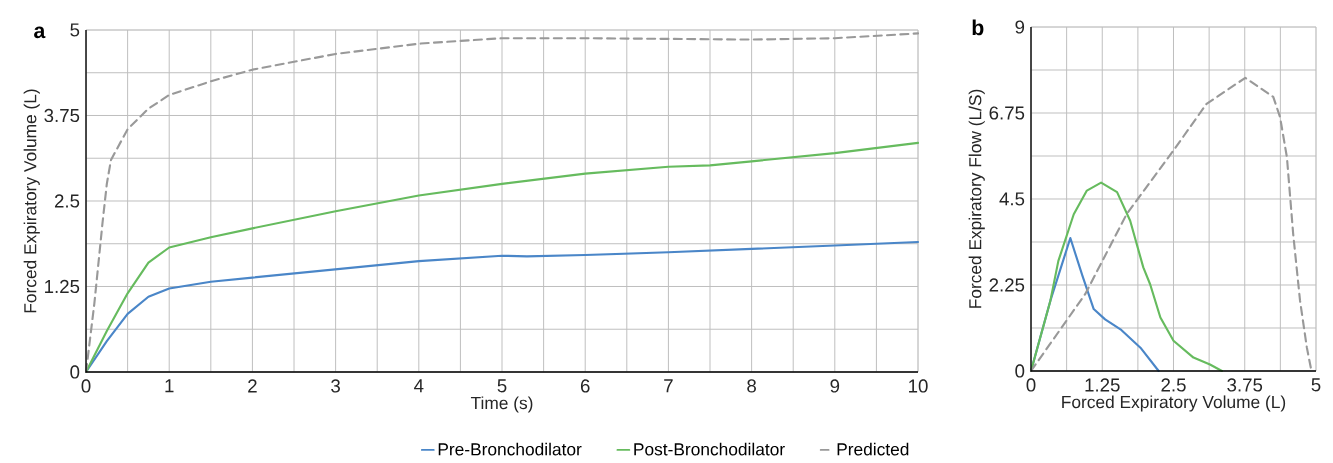 This screenshot has width=1333, height=463. I want to click on x-tick-label: 1.25, so click(1102, 385).